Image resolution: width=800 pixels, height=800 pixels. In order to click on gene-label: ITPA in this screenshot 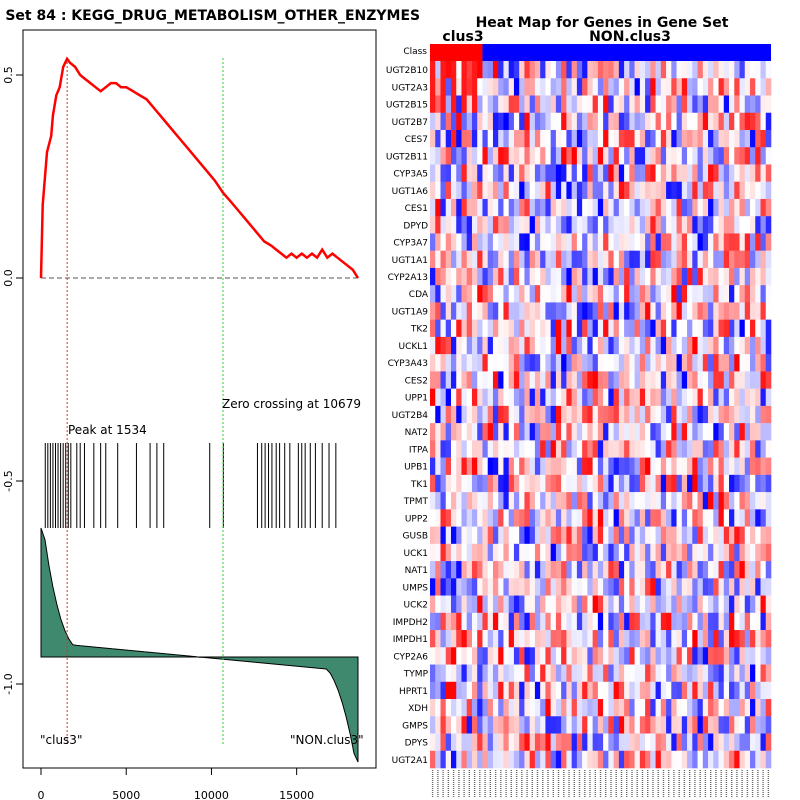, I will do `click(419, 450)`.